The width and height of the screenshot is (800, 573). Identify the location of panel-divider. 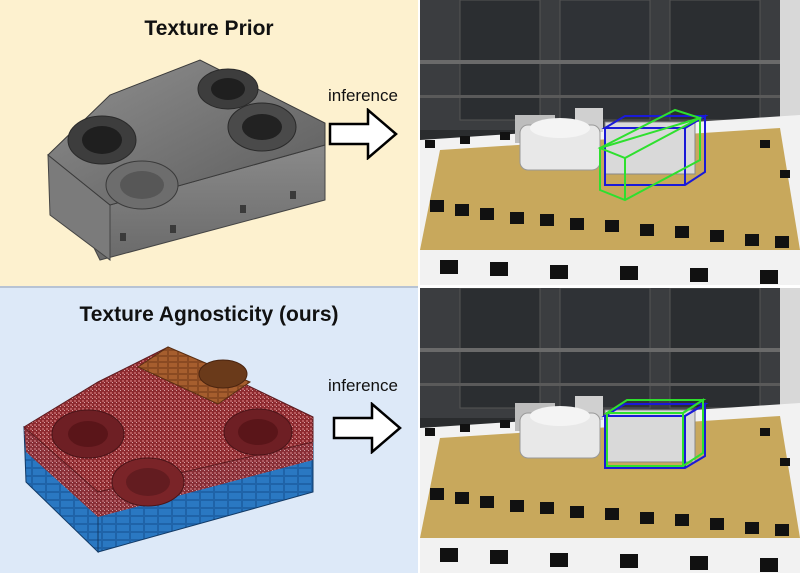
(209, 287).